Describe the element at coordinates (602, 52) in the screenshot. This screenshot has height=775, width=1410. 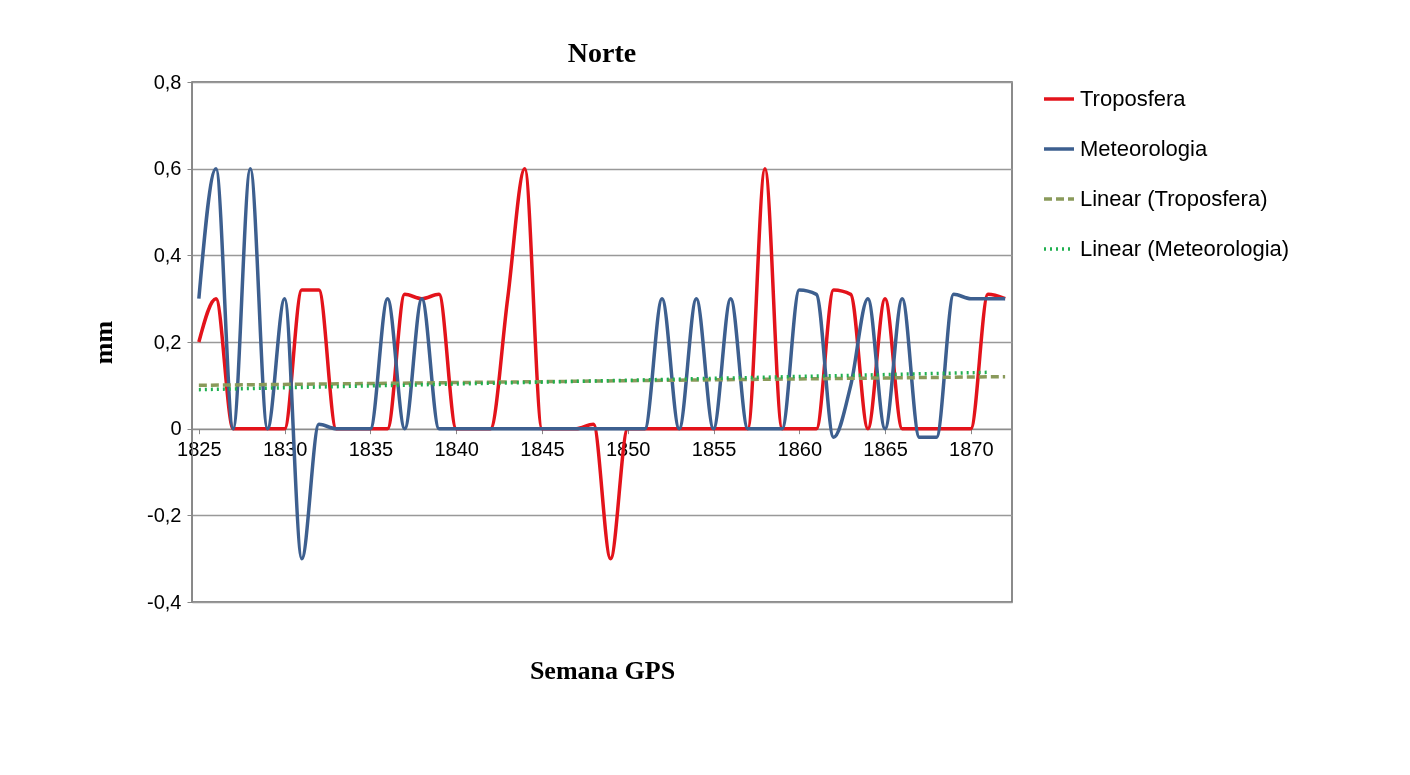
I see `chart-title: Norte` at that location.